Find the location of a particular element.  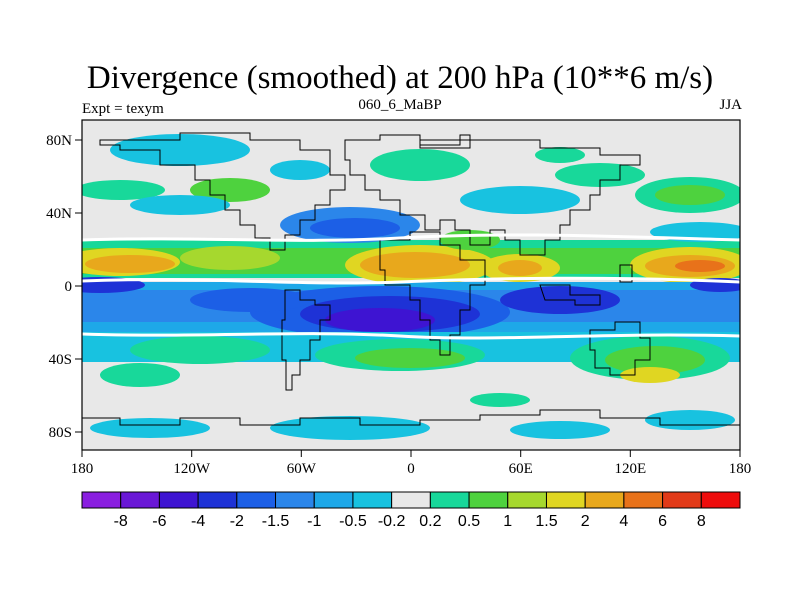

experiment-label: Expt = texym is located at coordinates (123, 109).